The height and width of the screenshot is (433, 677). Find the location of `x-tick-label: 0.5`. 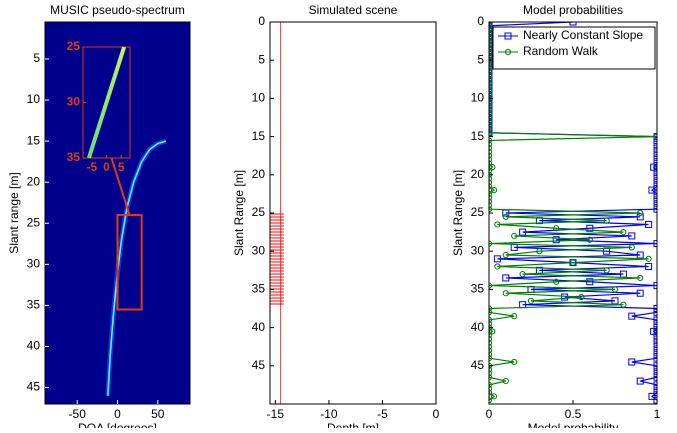

x-tick-label: 0.5 is located at coordinates (573, 414).